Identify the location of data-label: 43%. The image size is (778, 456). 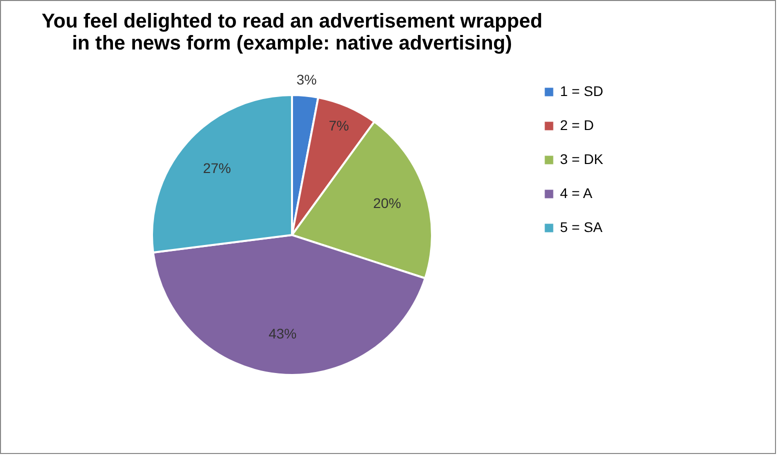
(282, 334).